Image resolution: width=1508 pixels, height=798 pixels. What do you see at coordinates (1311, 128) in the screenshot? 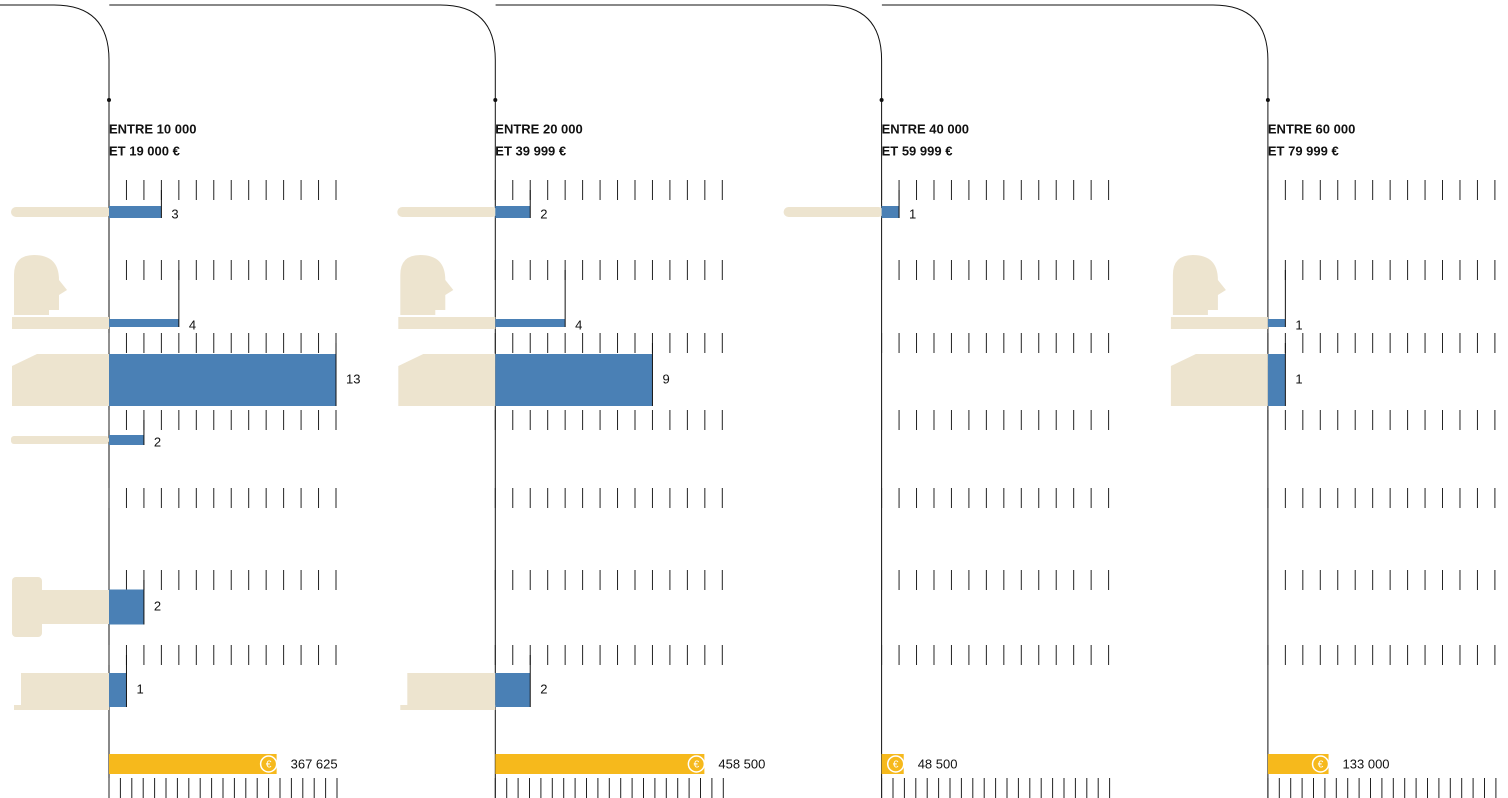
I see `panel-title: ENTRE 60 000` at bounding box center [1311, 128].